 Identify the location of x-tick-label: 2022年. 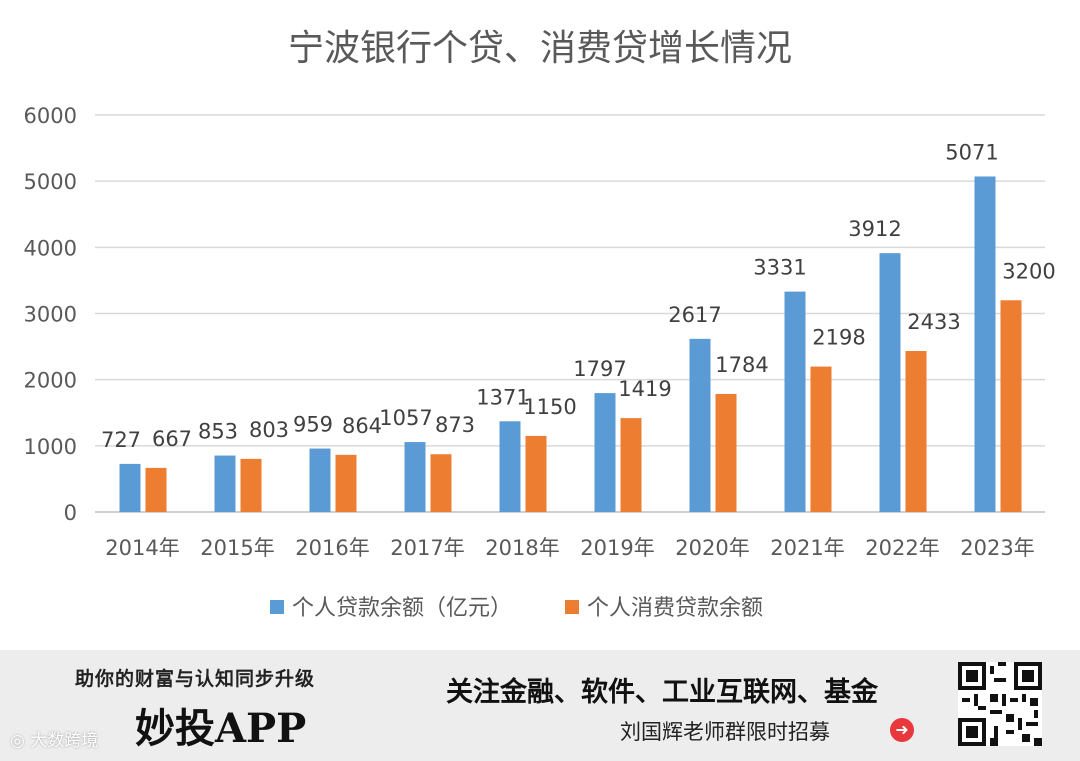
(902, 548).